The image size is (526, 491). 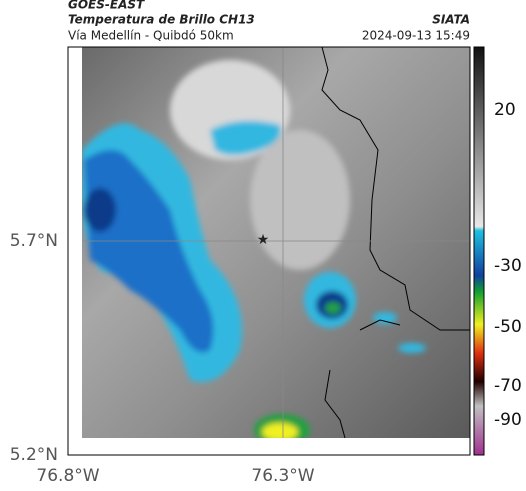 I want to click on route: Vía Medellín - Quibdó 50km, so click(x=151, y=36).